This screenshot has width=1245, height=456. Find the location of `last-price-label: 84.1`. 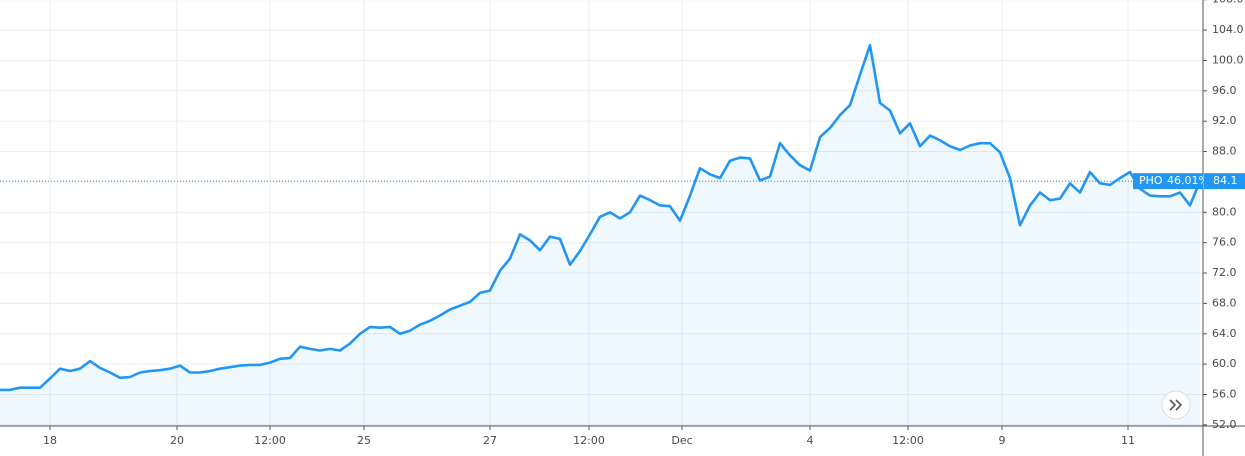

last-price-label: 84.1 is located at coordinates (1225, 180).